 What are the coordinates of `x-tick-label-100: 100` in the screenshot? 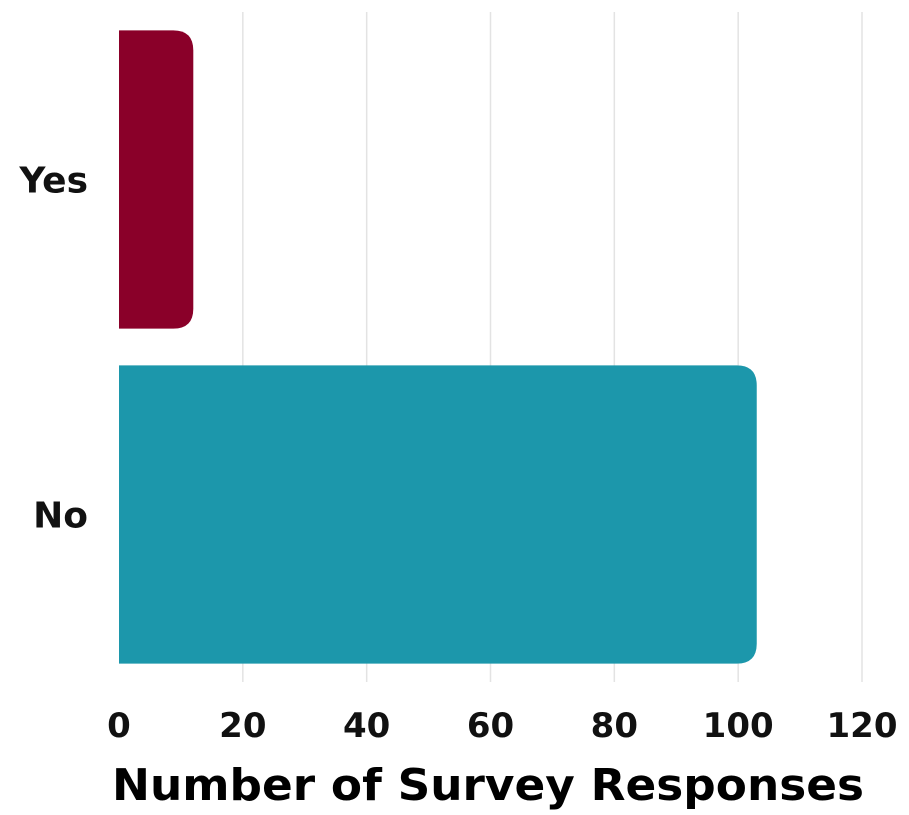 It's located at (738, 726).